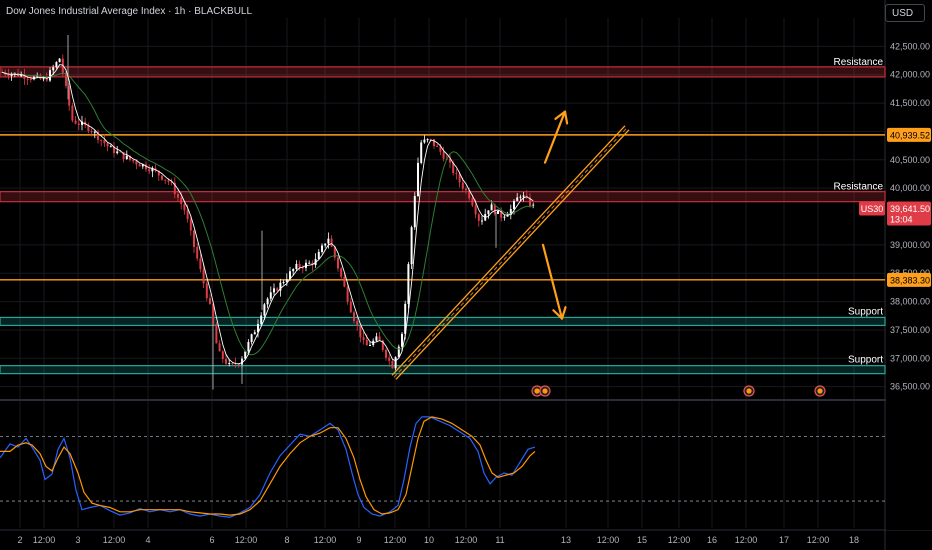  Describe the element at coordinates (910, 188) in the screenshot. I see `price-tick-label: 40,000.00` at that location.